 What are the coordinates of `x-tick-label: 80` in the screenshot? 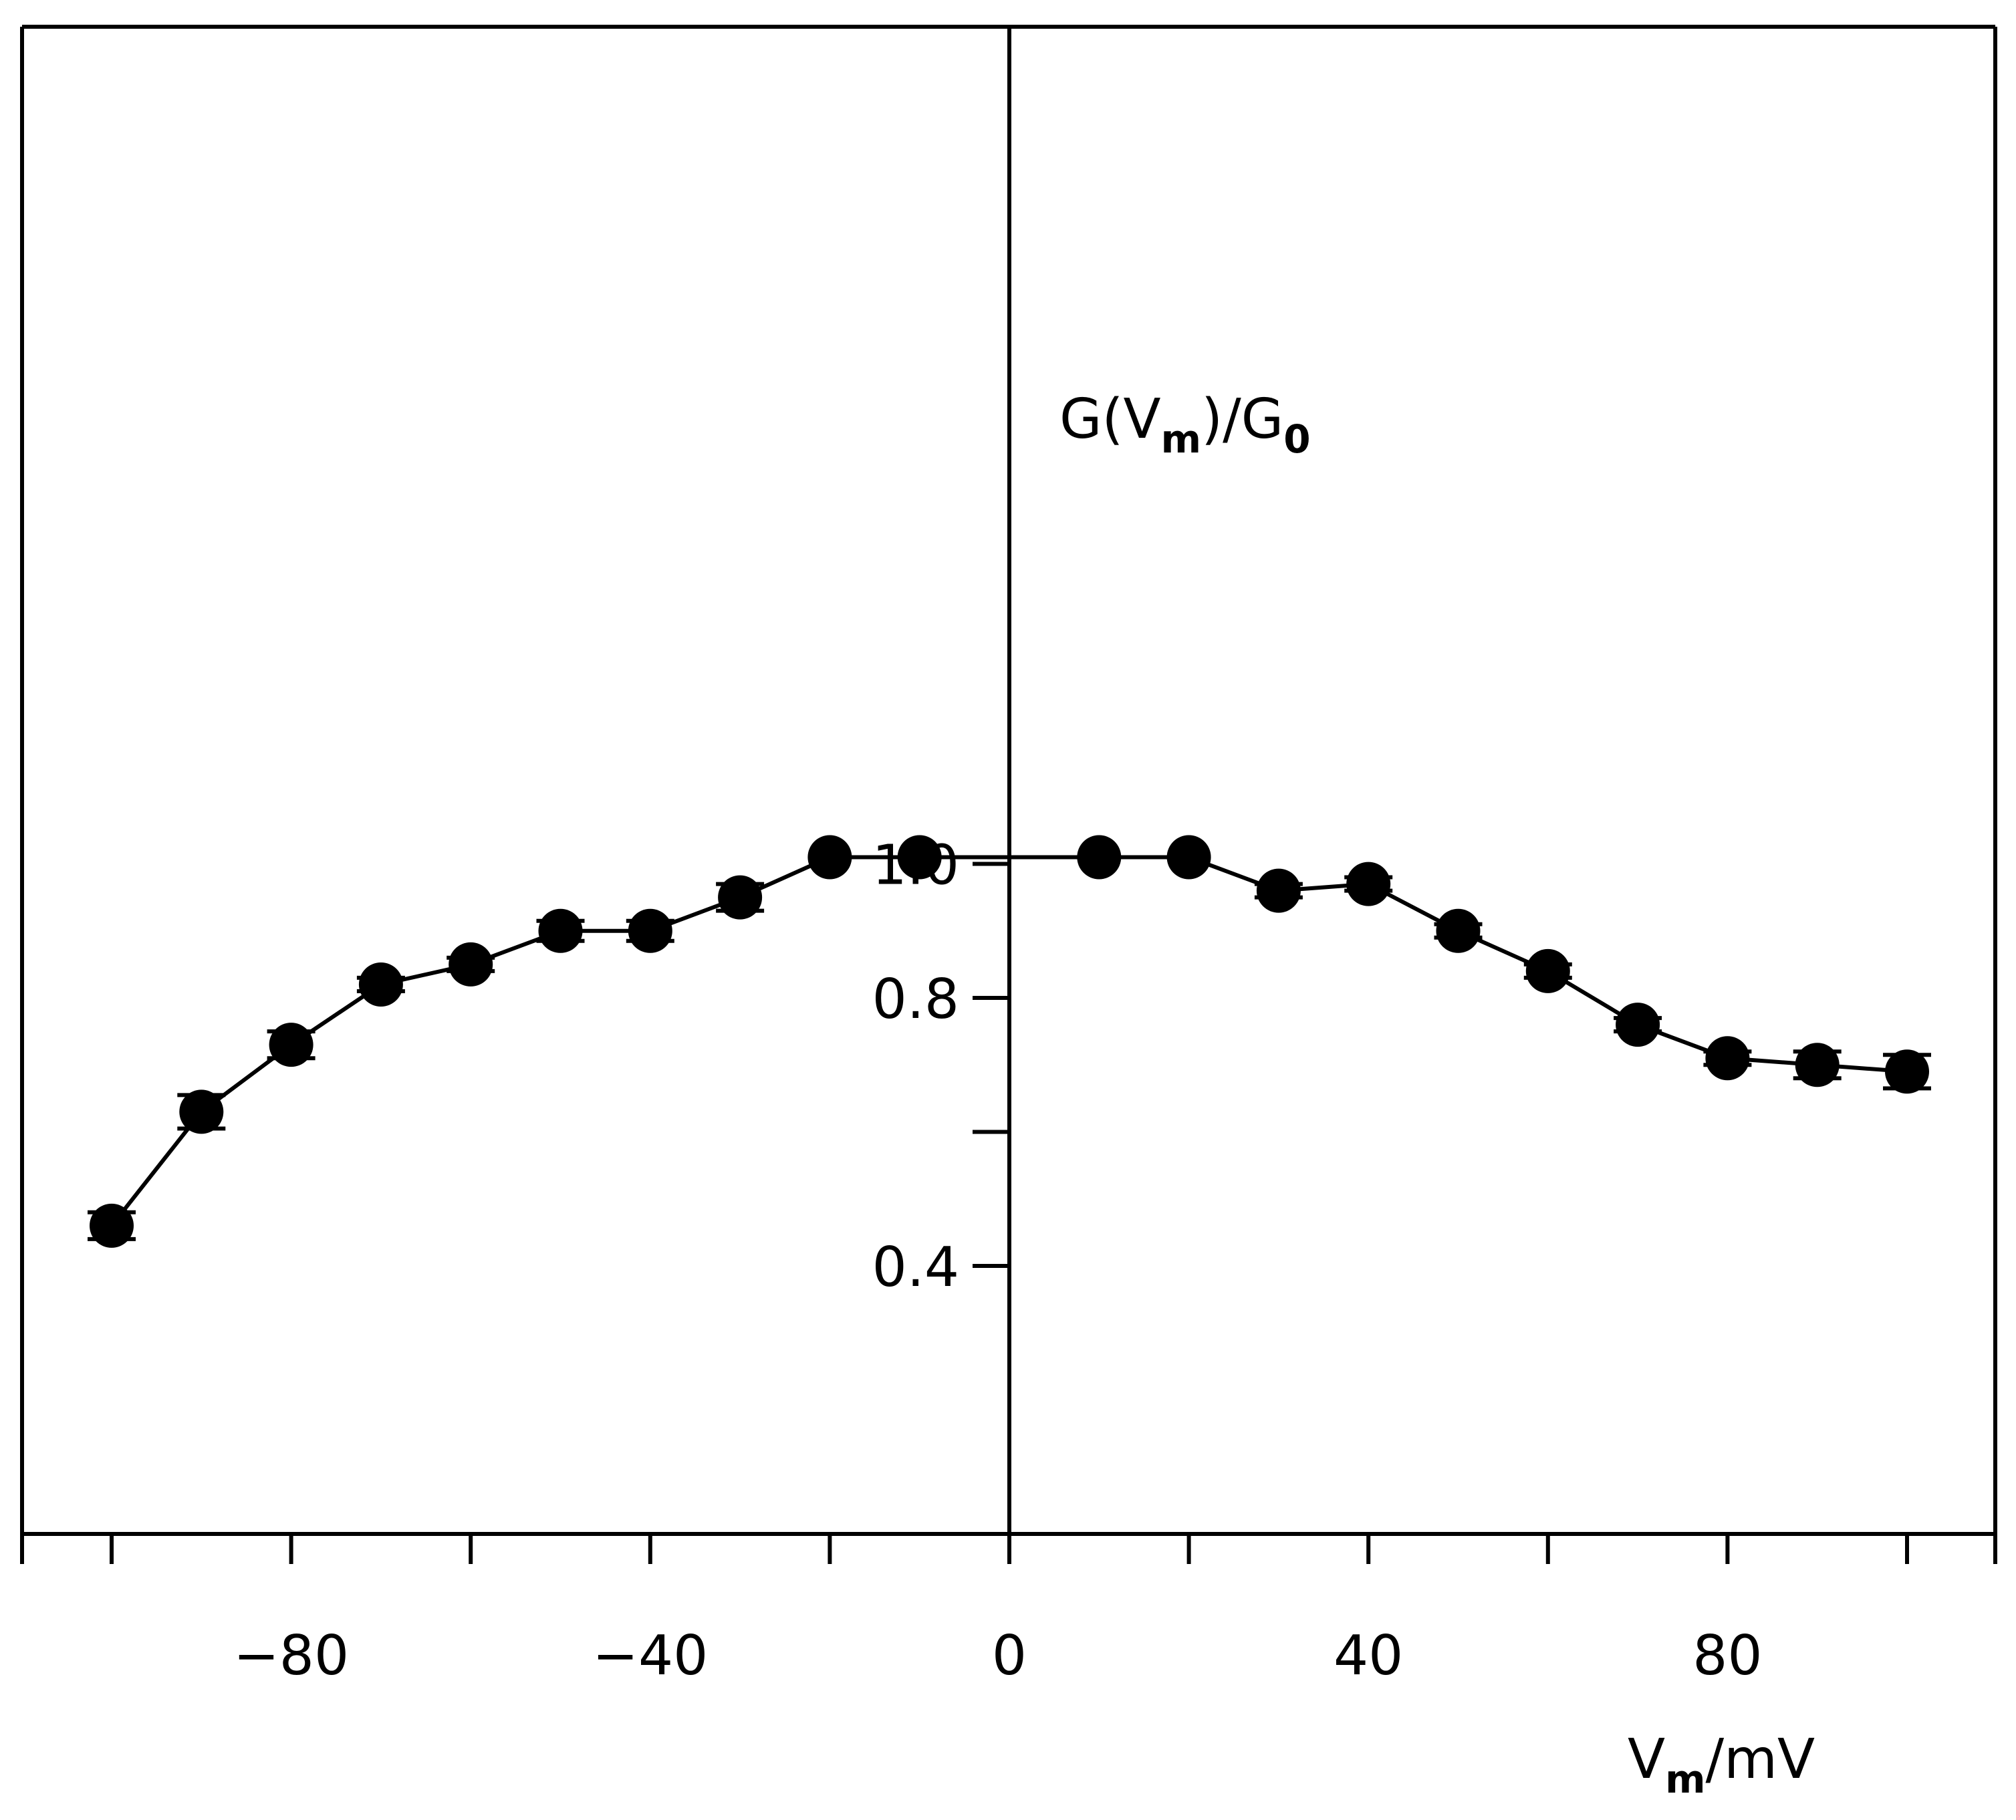 It's located at (1727, 1656).